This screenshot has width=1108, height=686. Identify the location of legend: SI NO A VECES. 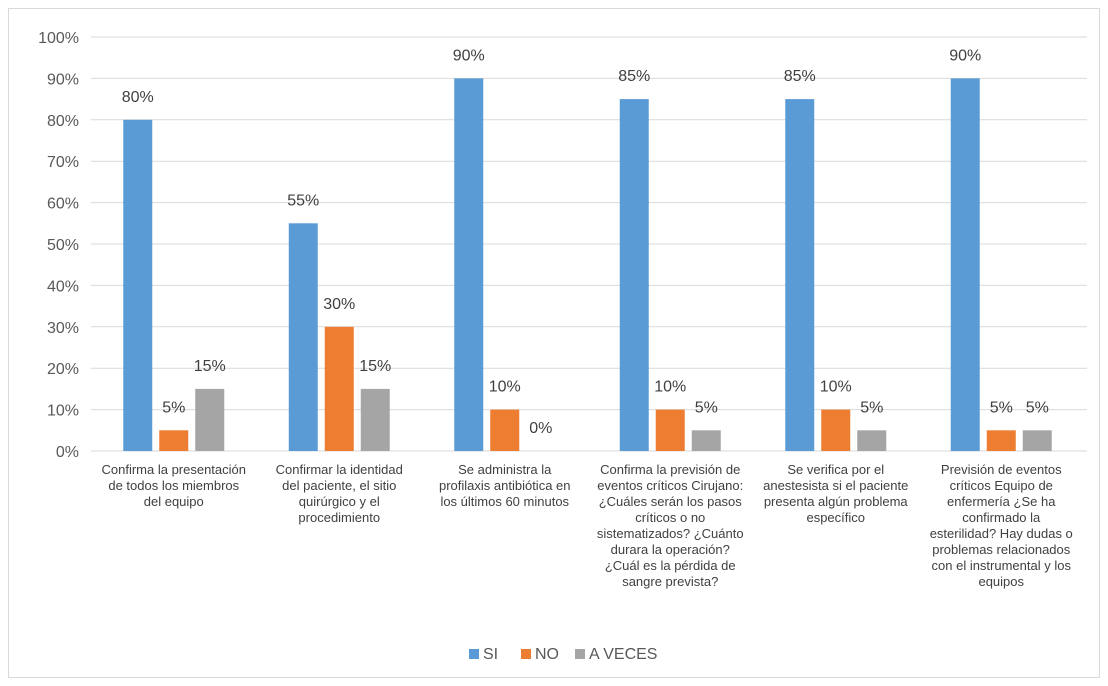
(563, 654).